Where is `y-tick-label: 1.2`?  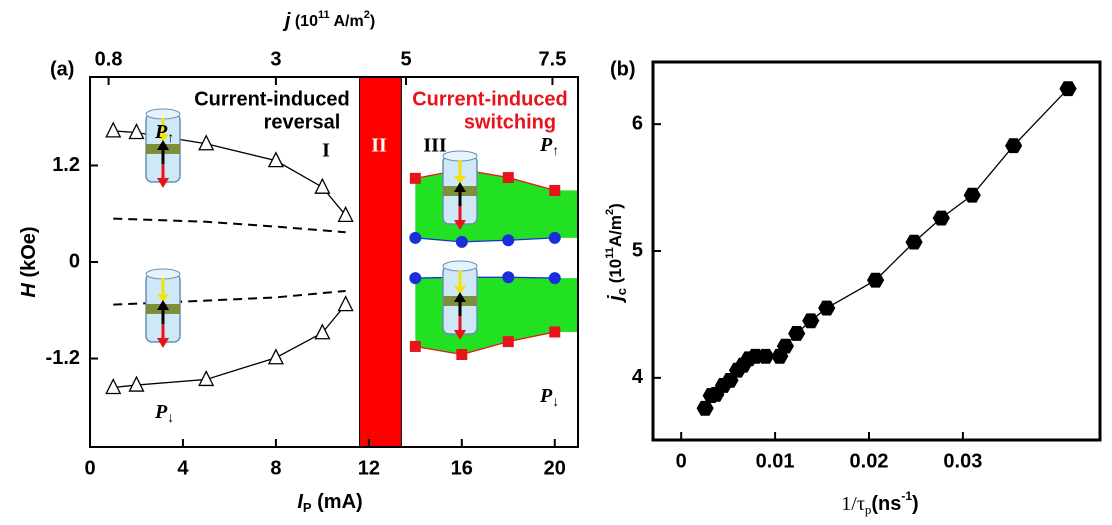
y-tick-label: 1.2 is located at coordinates (66, 165).